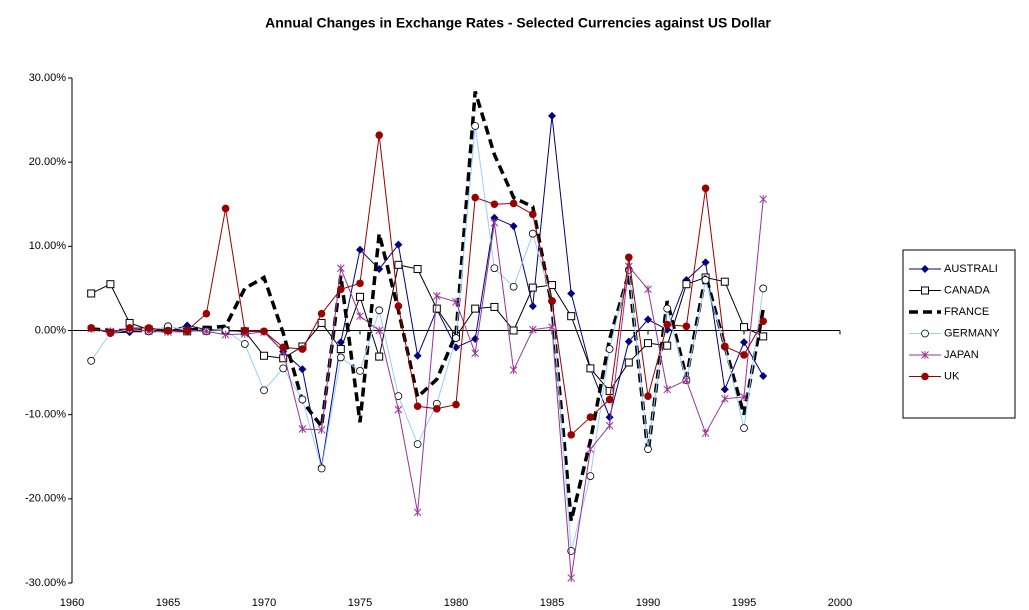  Describe the element at coordinates (971, 269) in the screenshot. I see `legend-label: AUSTRALI` at that location.